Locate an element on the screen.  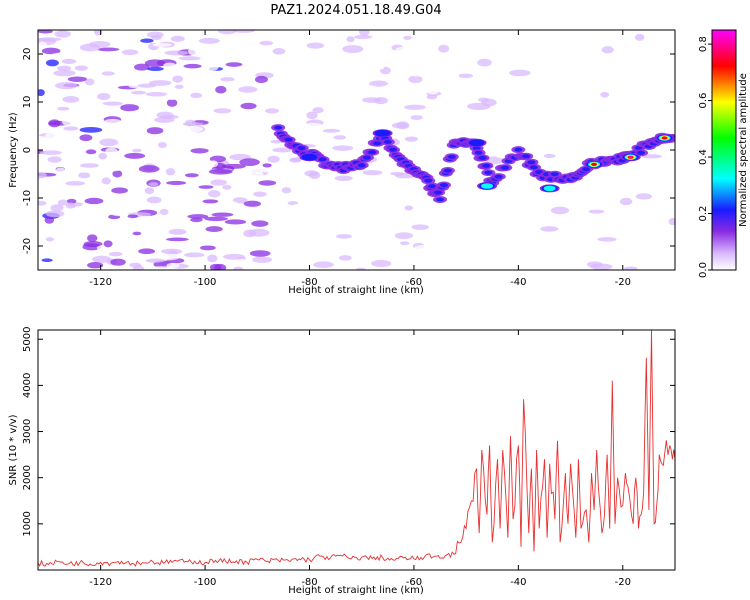
colorbar-tick-label: 0.2 is located at coordinates (703, 214).